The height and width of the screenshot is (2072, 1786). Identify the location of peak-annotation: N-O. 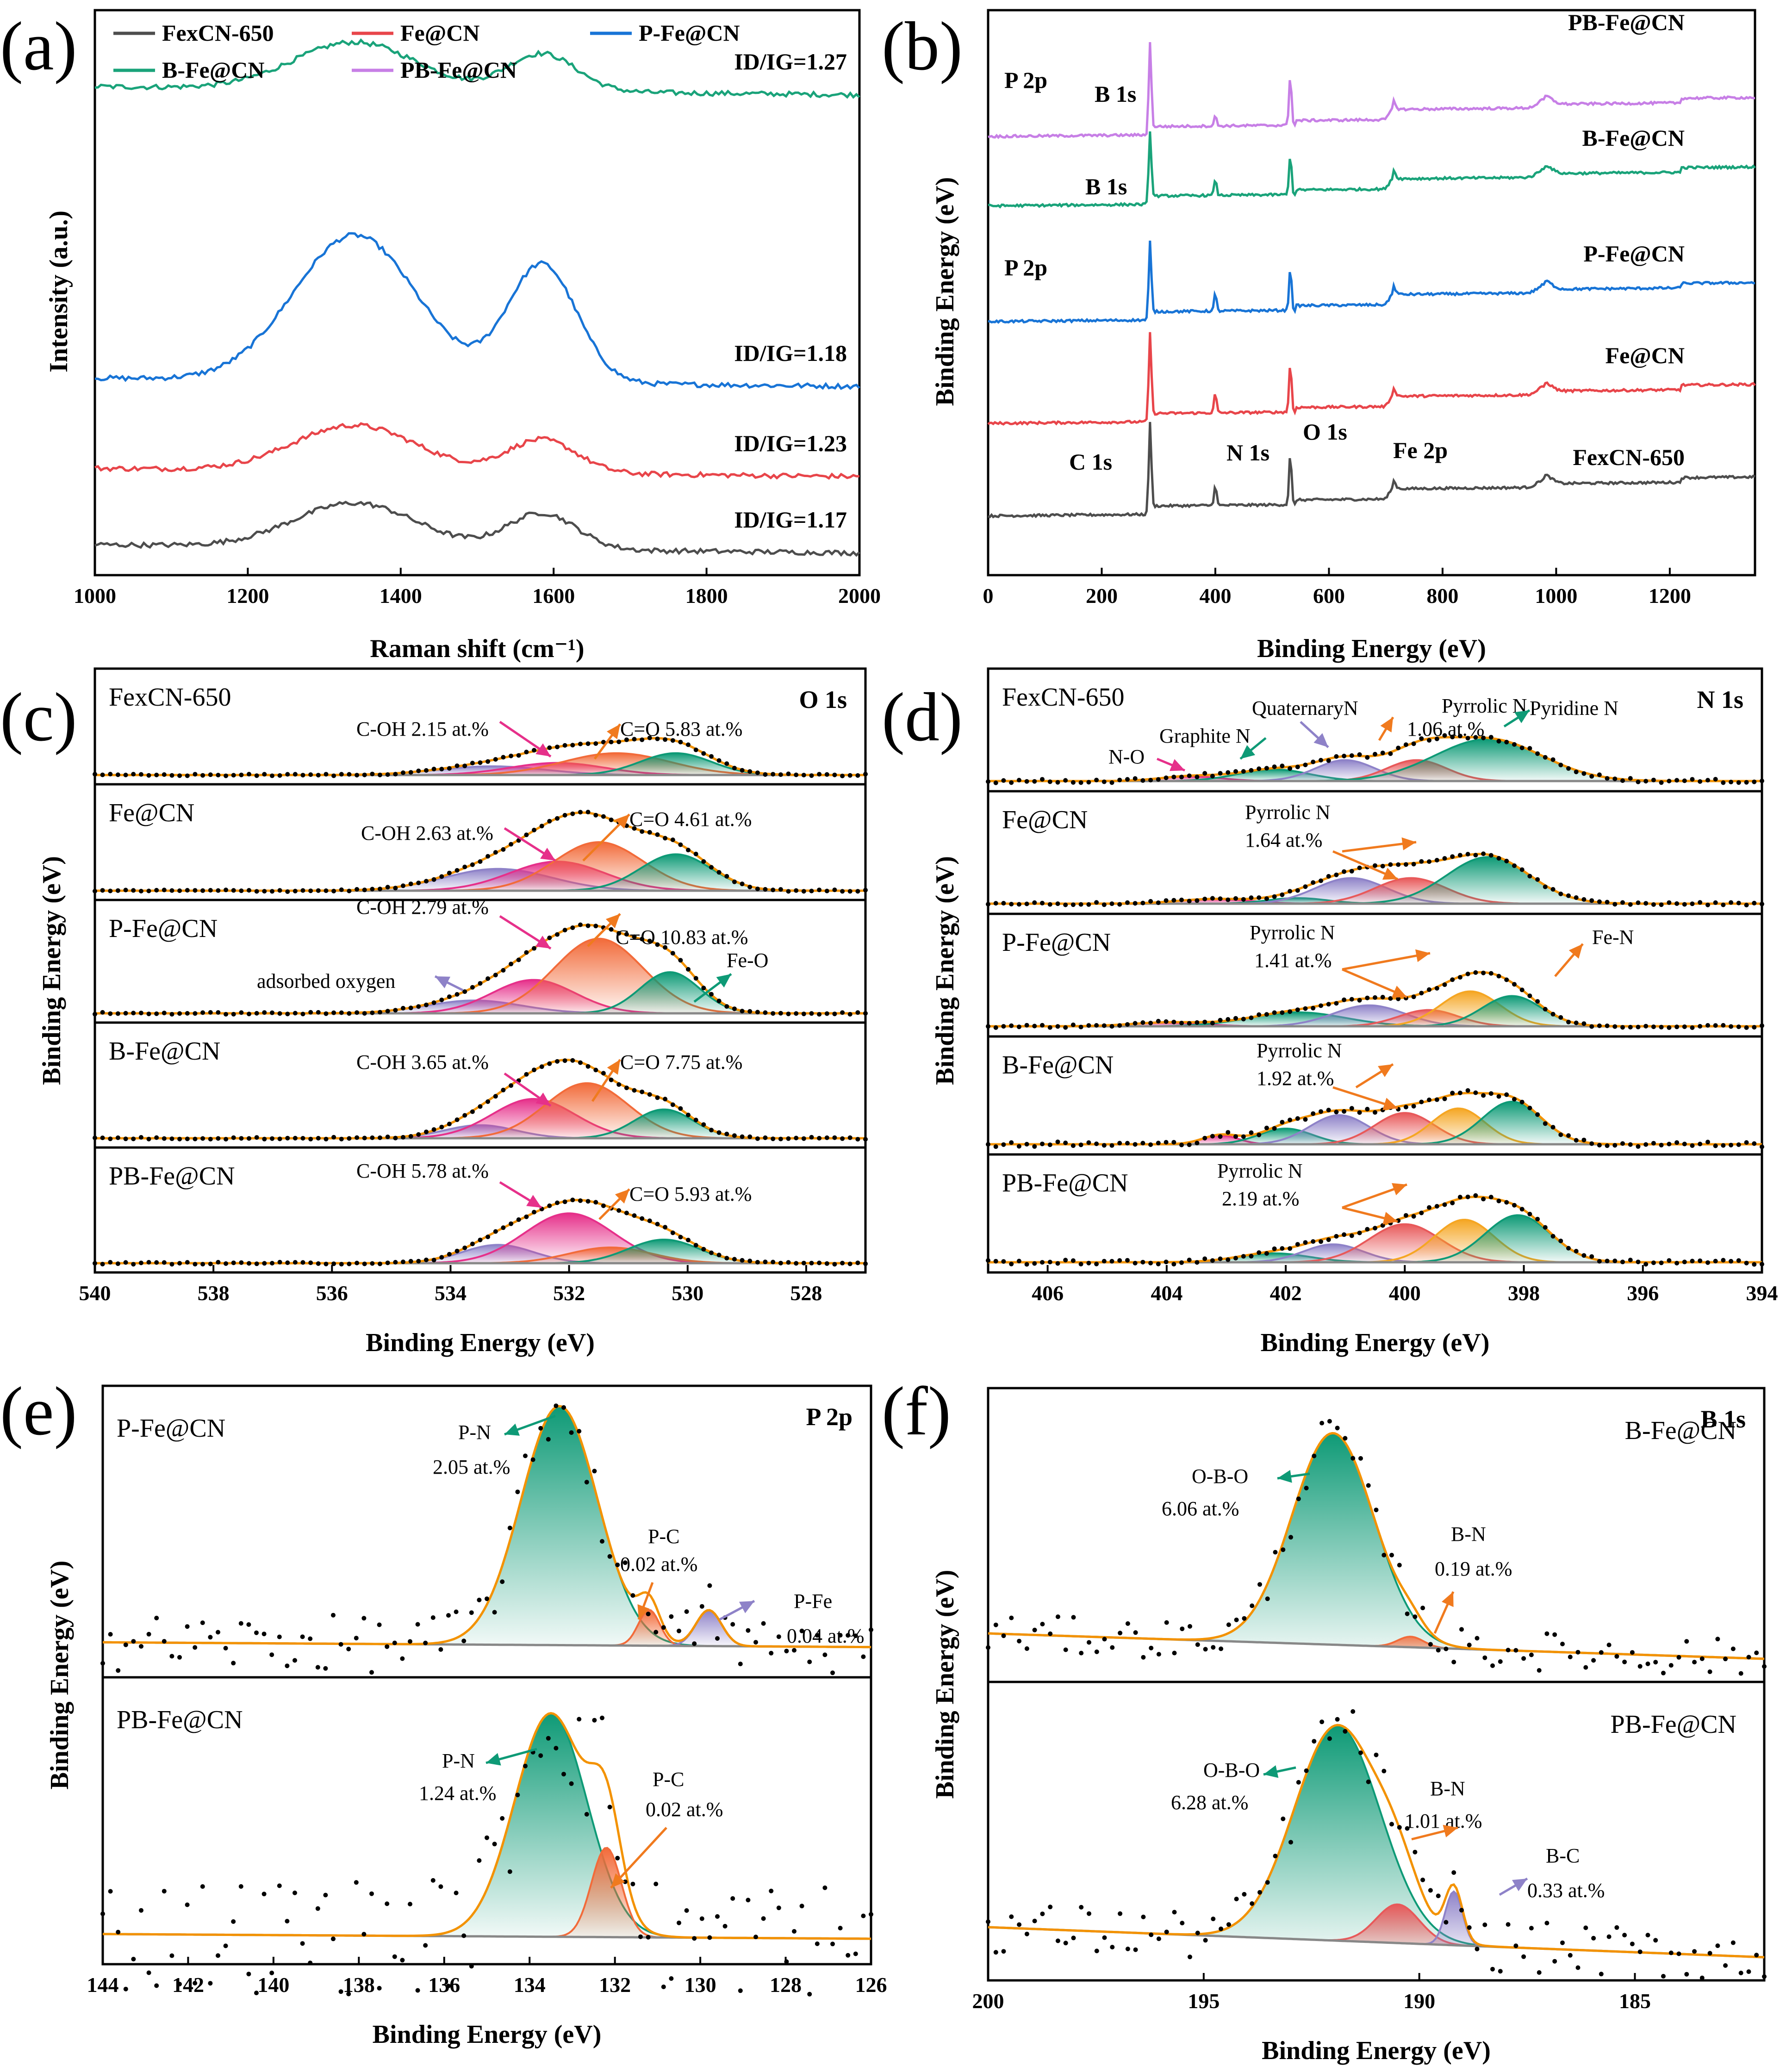
(1126, 756).